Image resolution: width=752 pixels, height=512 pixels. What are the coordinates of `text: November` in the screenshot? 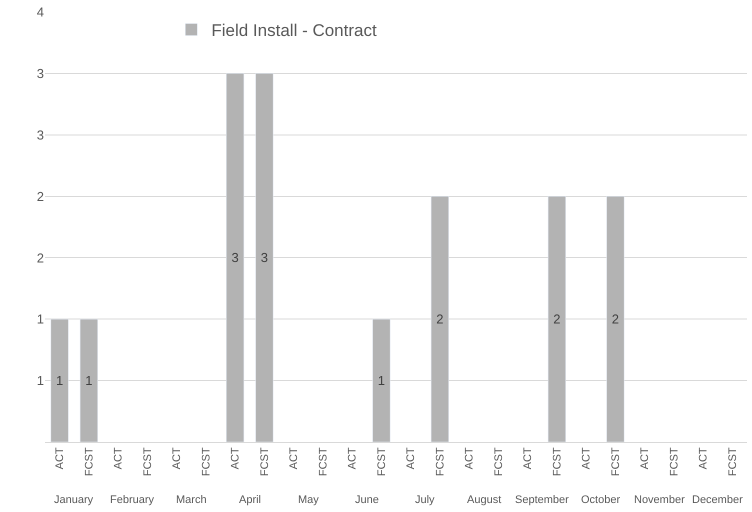 It's located at (660, 500).